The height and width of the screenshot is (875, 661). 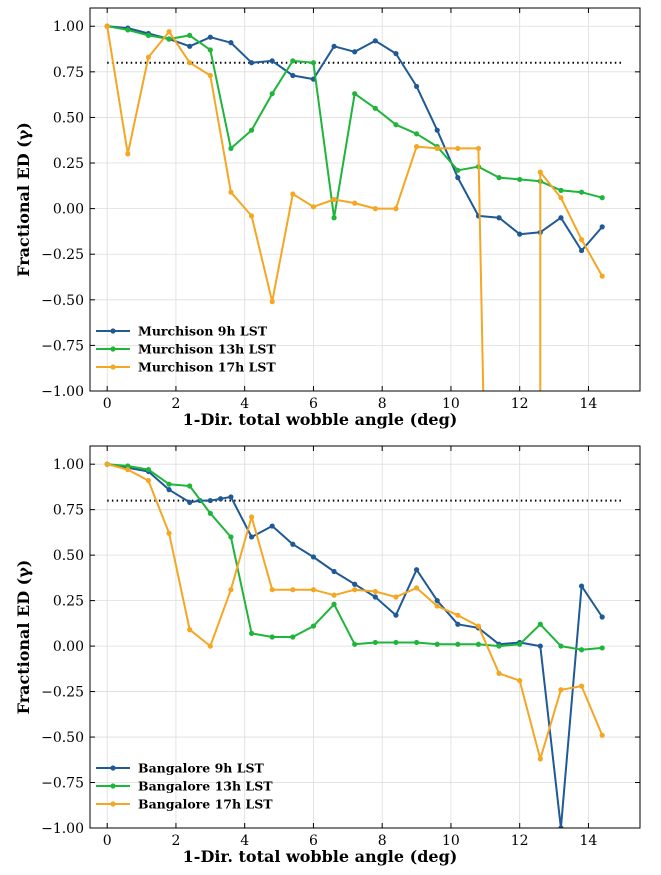 I want to click on x-tick-label: 2, so click(x=175, y=404).